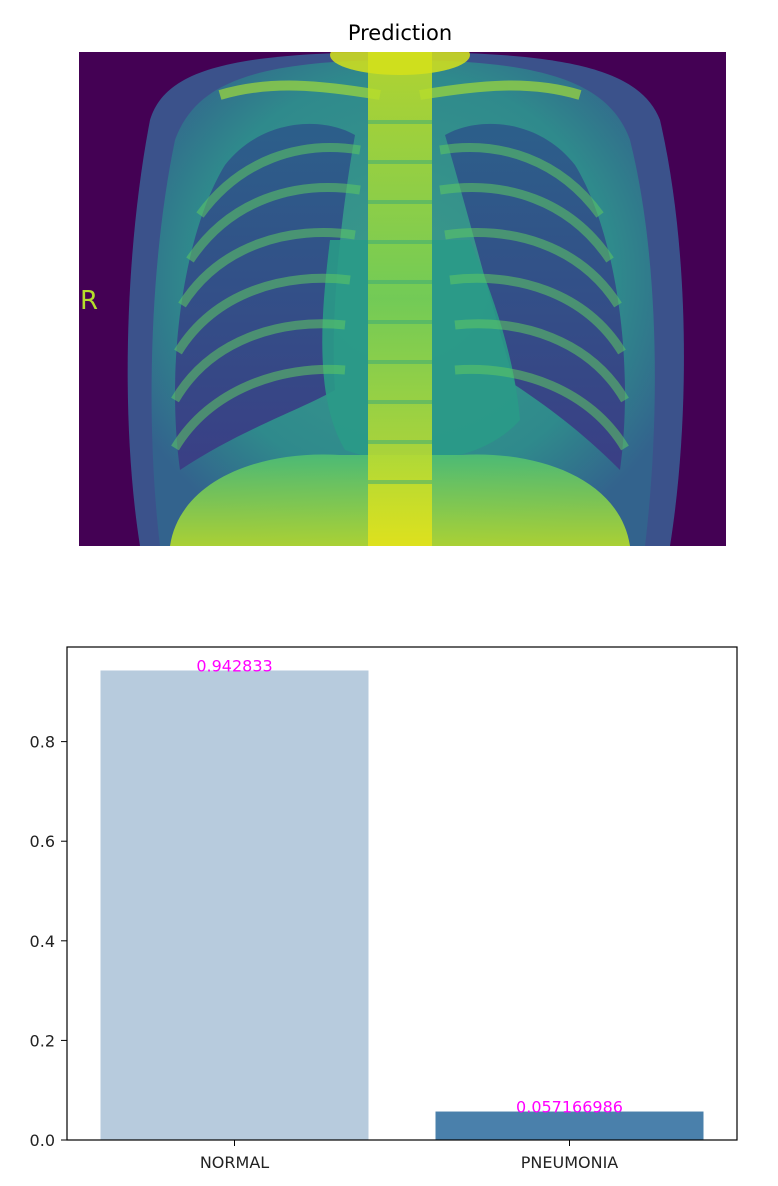 This screenshot has height=1186, width=778. I want to click on y-tick-label: 0.8, so click(42, 742).